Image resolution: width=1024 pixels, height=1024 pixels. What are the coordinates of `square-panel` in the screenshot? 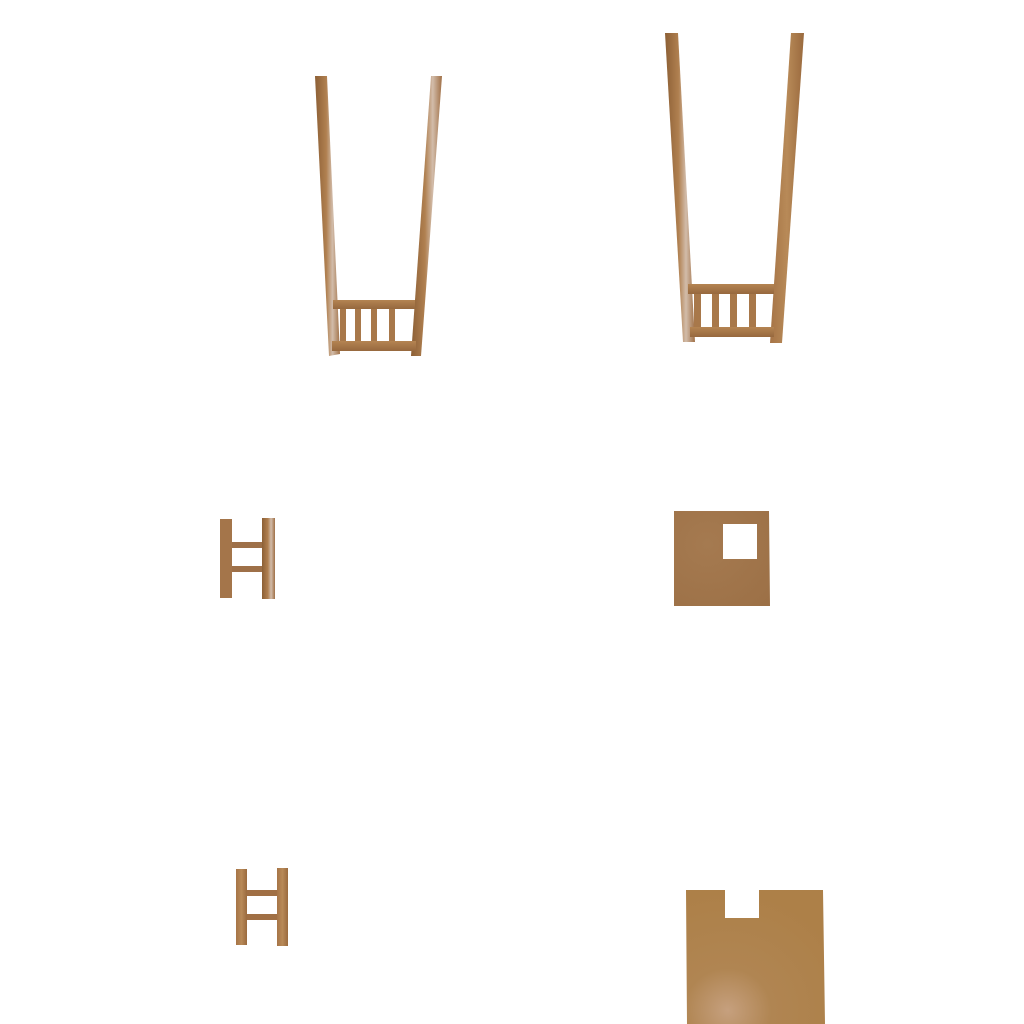 It's located at (722, 558).